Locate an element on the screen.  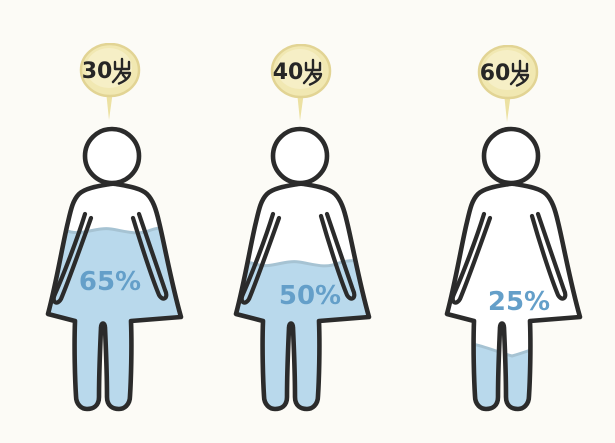
age-number-text: 30 is located at coordinates (97, 71).